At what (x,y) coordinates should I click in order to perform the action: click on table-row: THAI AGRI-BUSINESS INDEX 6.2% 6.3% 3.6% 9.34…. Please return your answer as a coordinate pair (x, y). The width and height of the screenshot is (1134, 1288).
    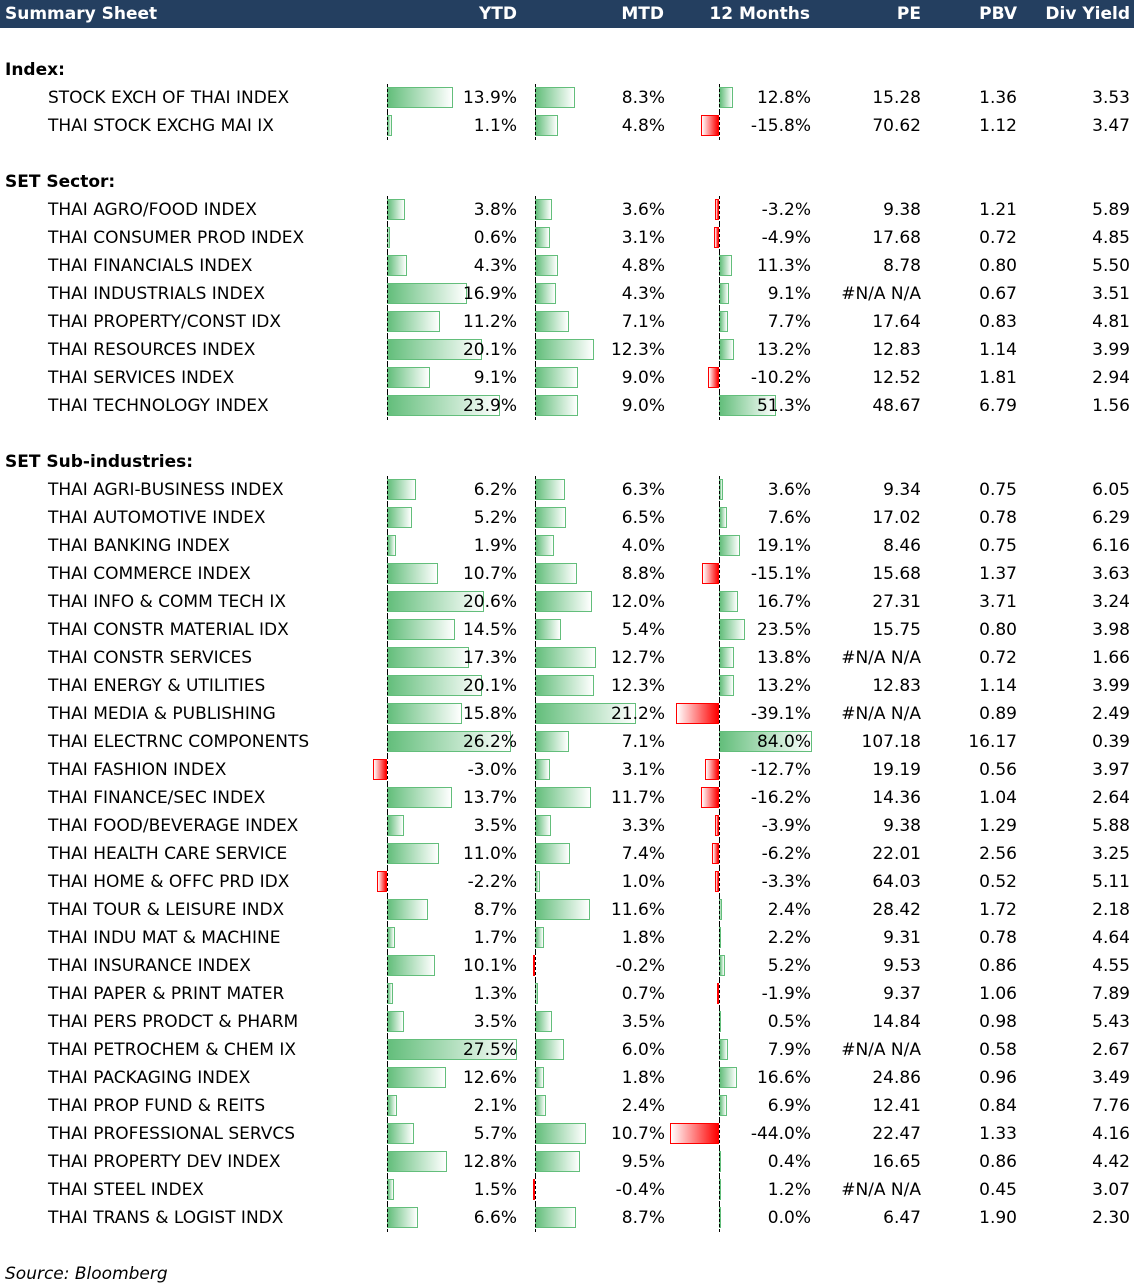
    Looking at the image, I should click on (567, 490).